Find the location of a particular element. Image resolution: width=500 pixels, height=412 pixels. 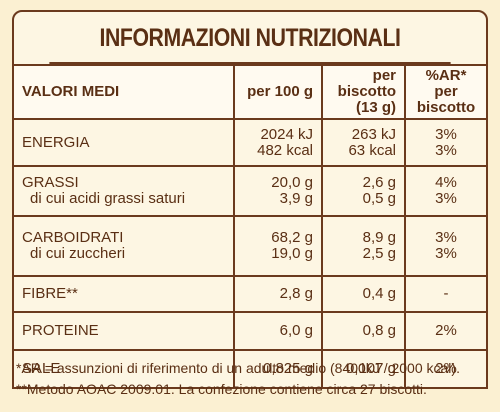

cell-text: 3,9 g is located at coordinates (296, 198).